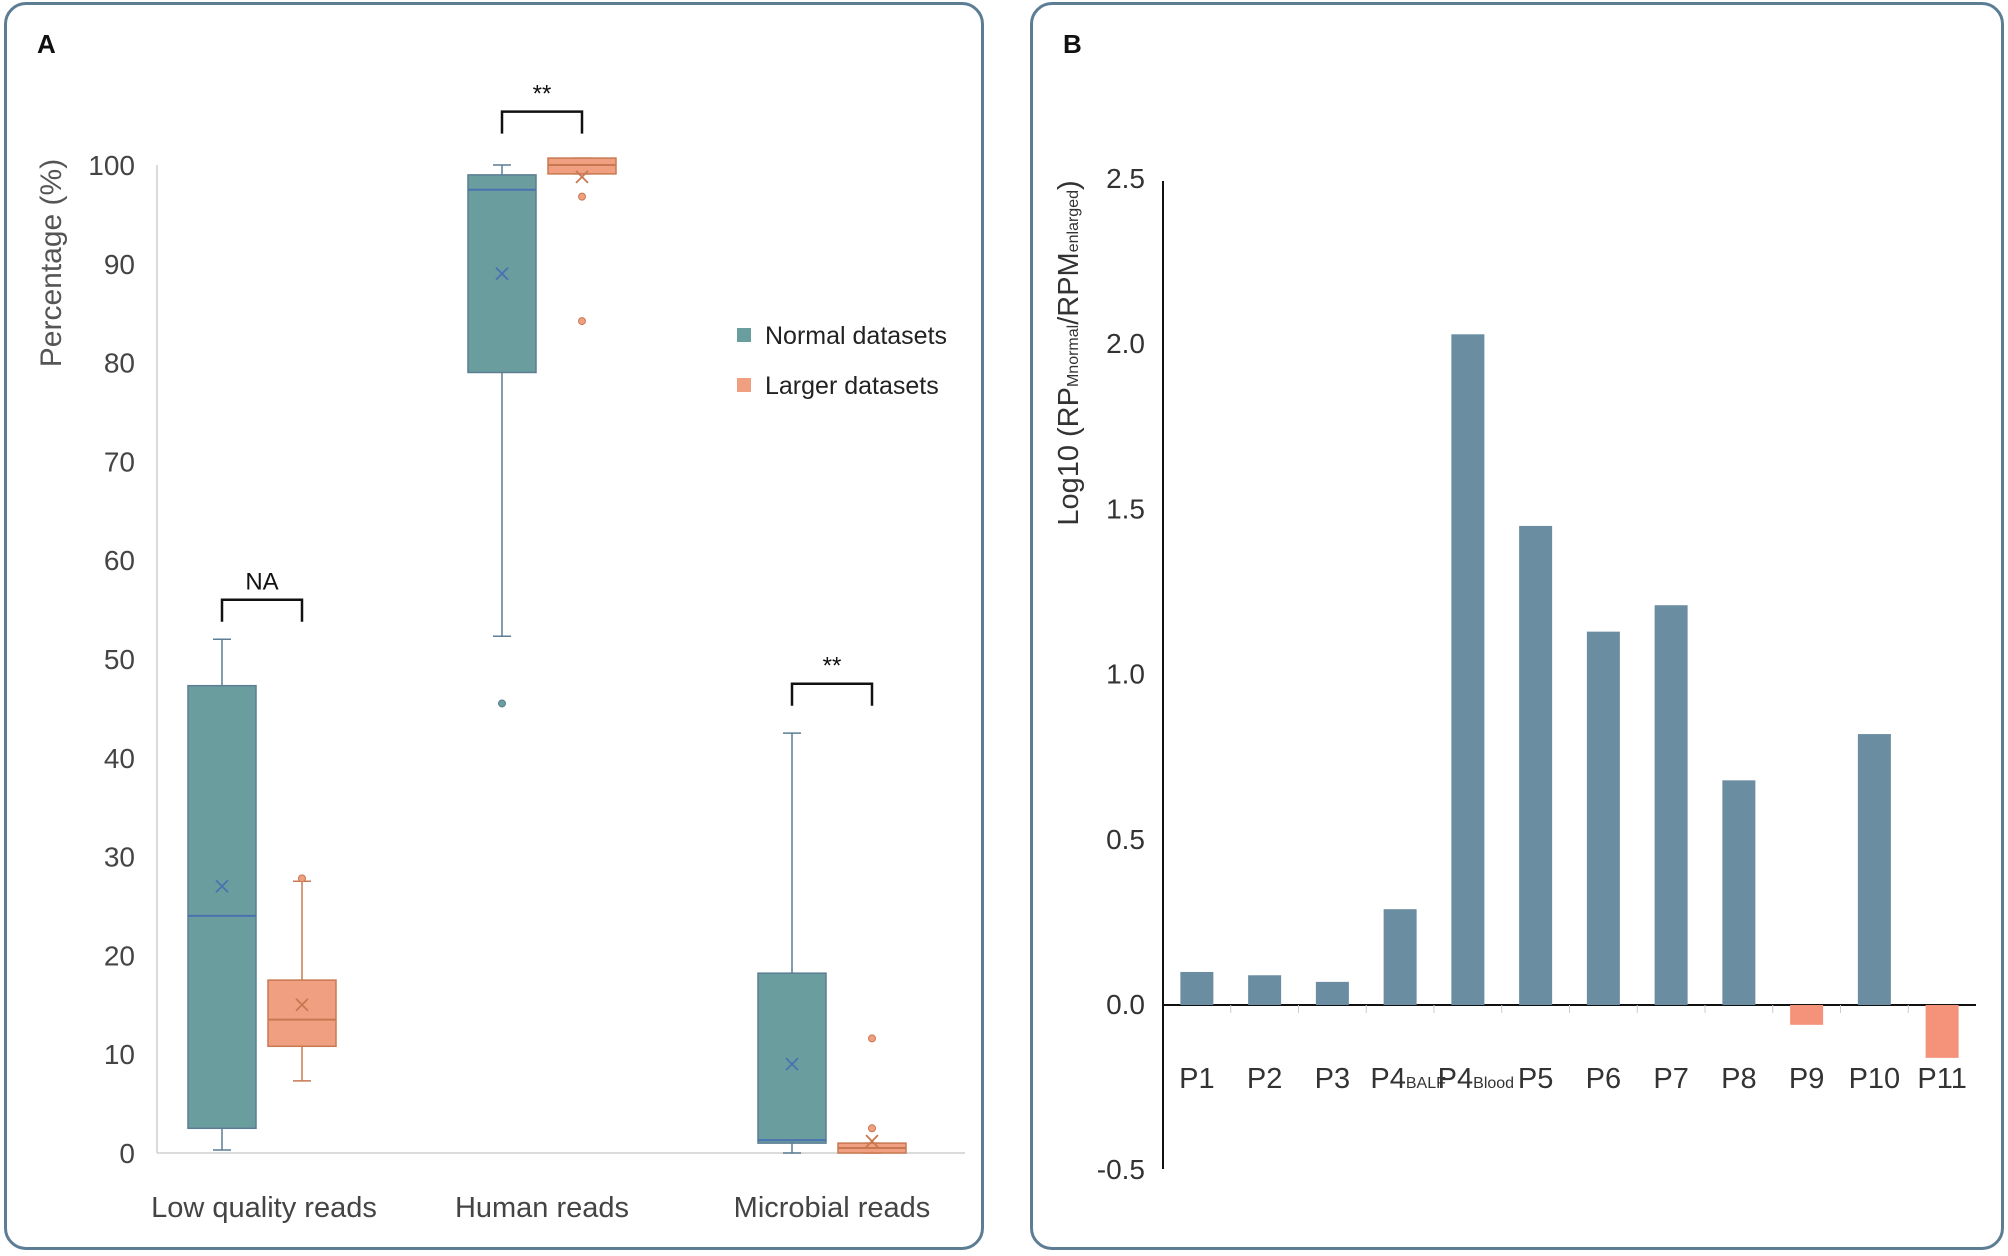 This screenshot has width=2008, height=1256. I want to click on panel-b-label: B, so click(1072, 44).